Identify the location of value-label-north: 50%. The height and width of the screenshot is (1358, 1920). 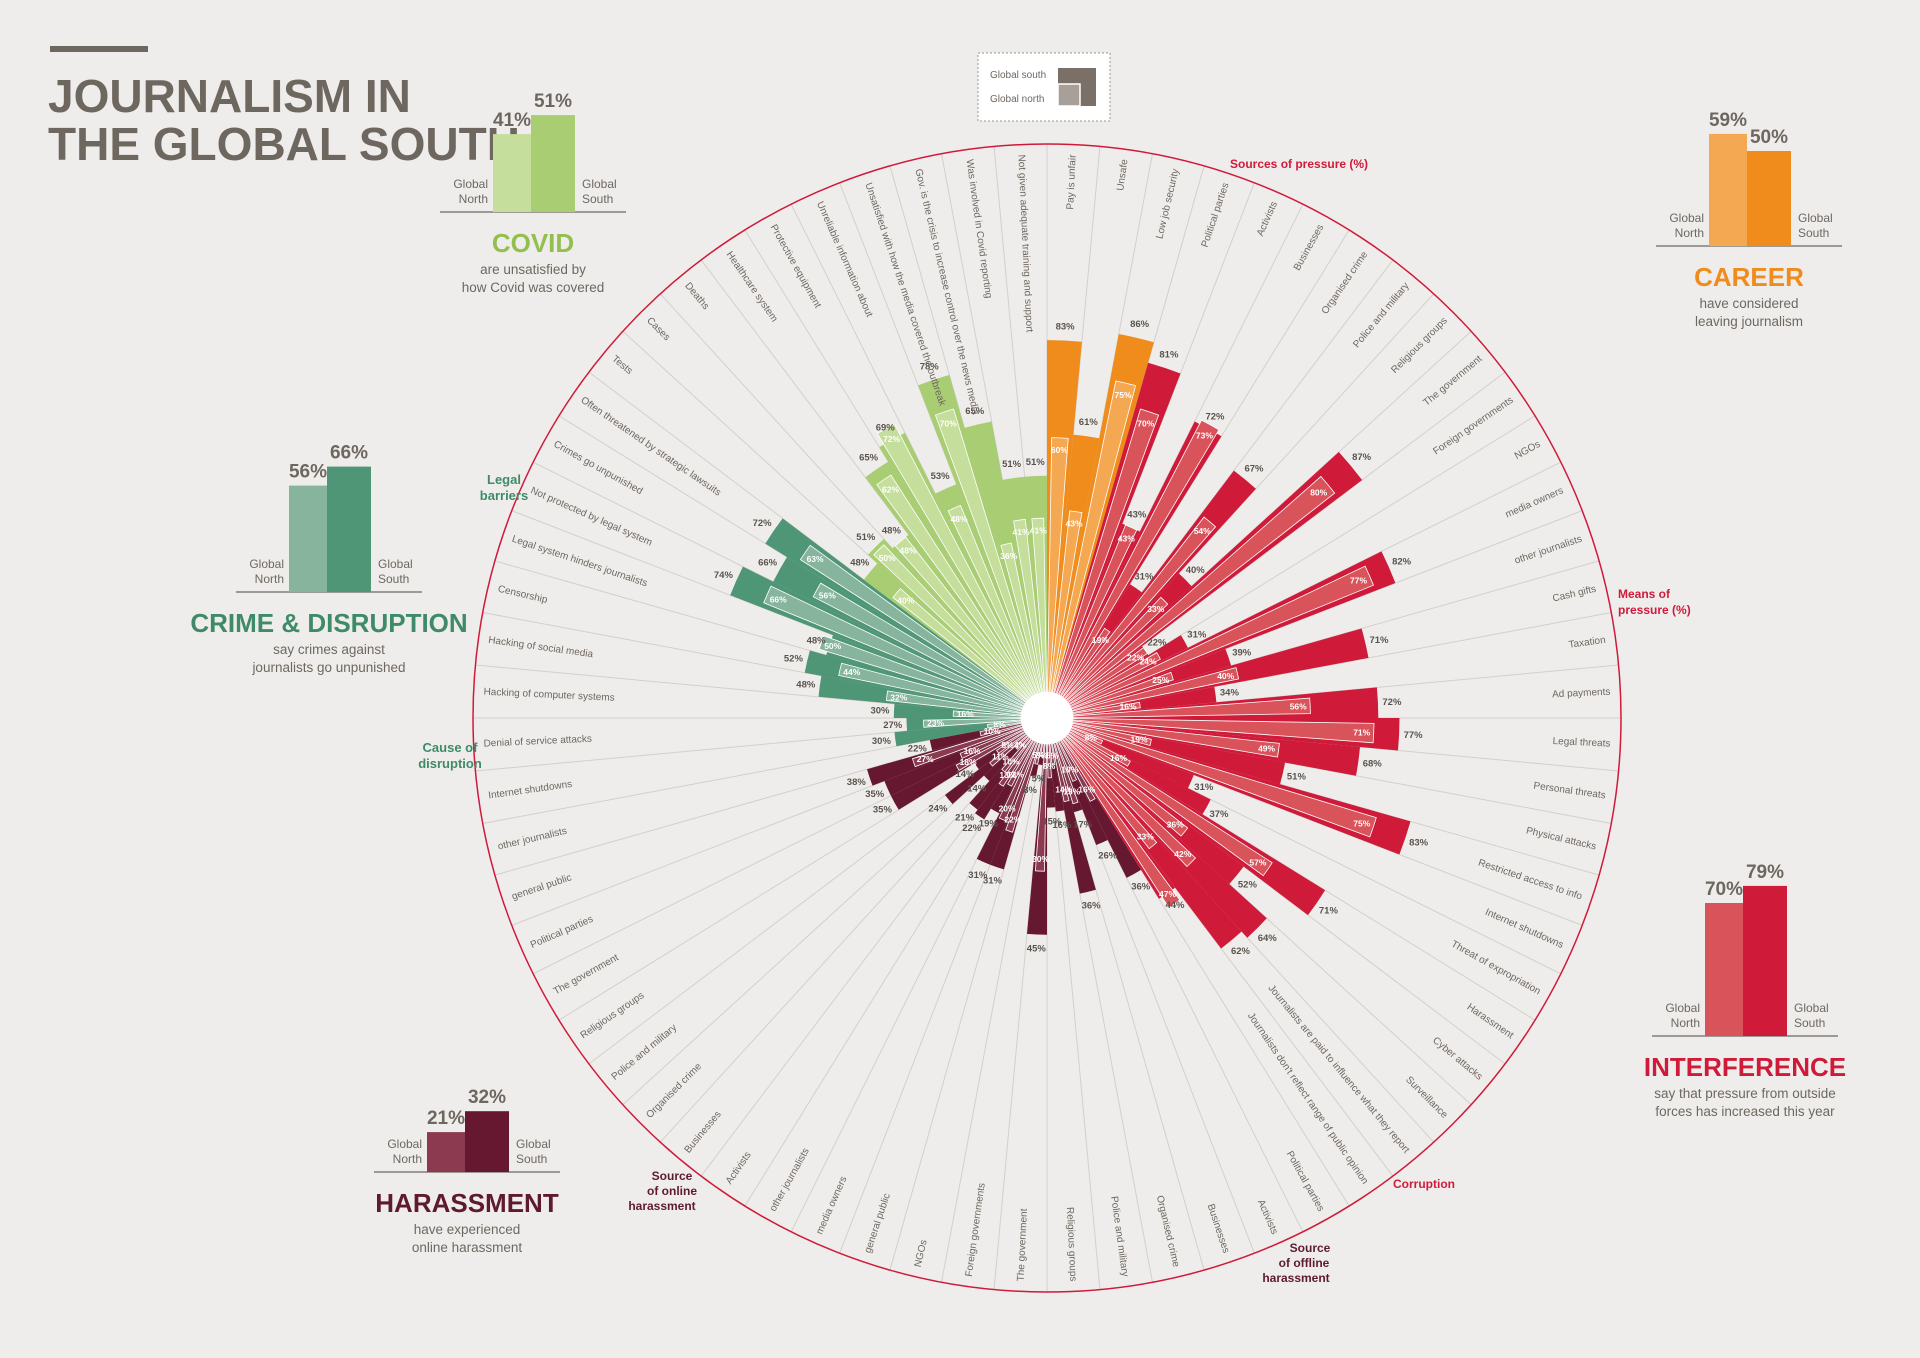
(887, 558).